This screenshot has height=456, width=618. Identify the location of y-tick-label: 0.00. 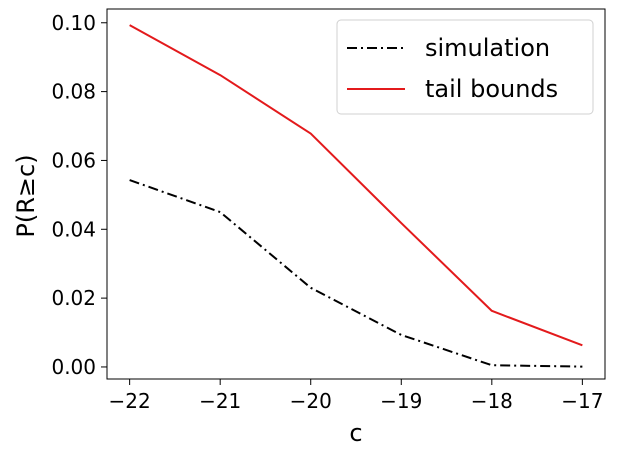
(73, 367).